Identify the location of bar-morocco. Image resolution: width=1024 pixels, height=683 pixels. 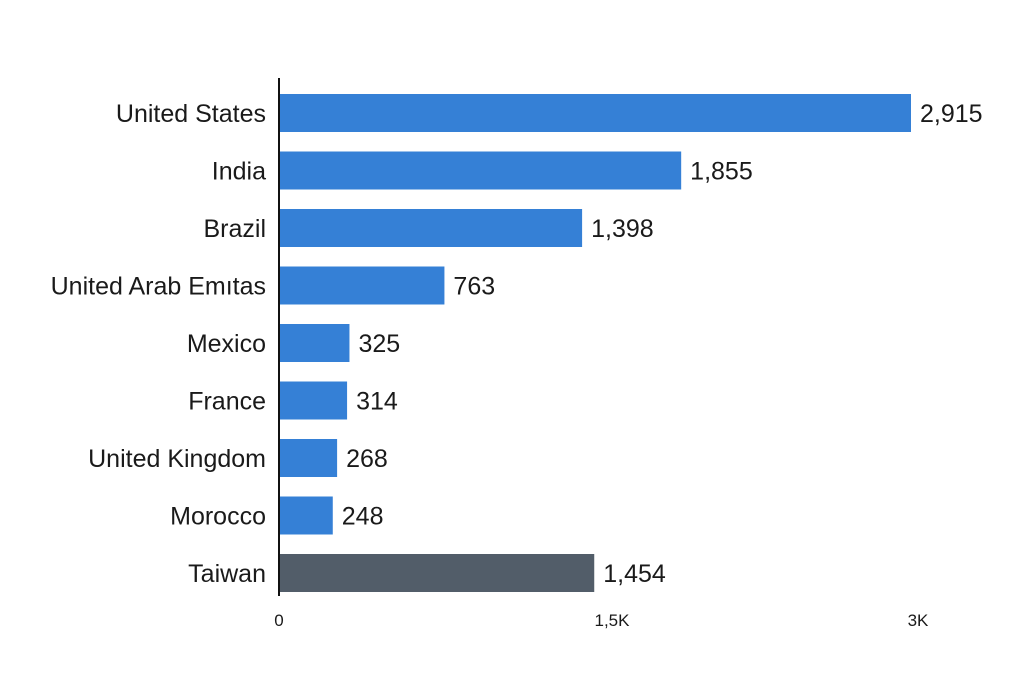
(306, 515).